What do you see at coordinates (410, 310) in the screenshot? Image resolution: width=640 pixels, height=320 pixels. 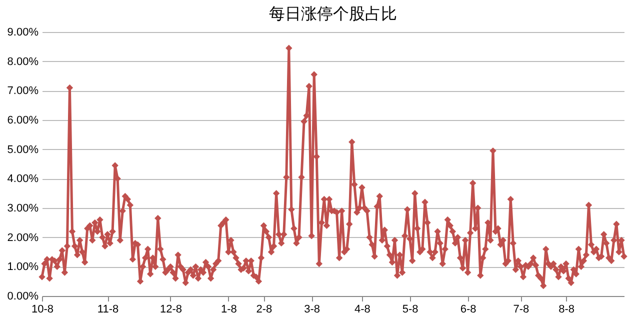 I see `x-tick-label: 5-8` at bounding box center [410, 310].